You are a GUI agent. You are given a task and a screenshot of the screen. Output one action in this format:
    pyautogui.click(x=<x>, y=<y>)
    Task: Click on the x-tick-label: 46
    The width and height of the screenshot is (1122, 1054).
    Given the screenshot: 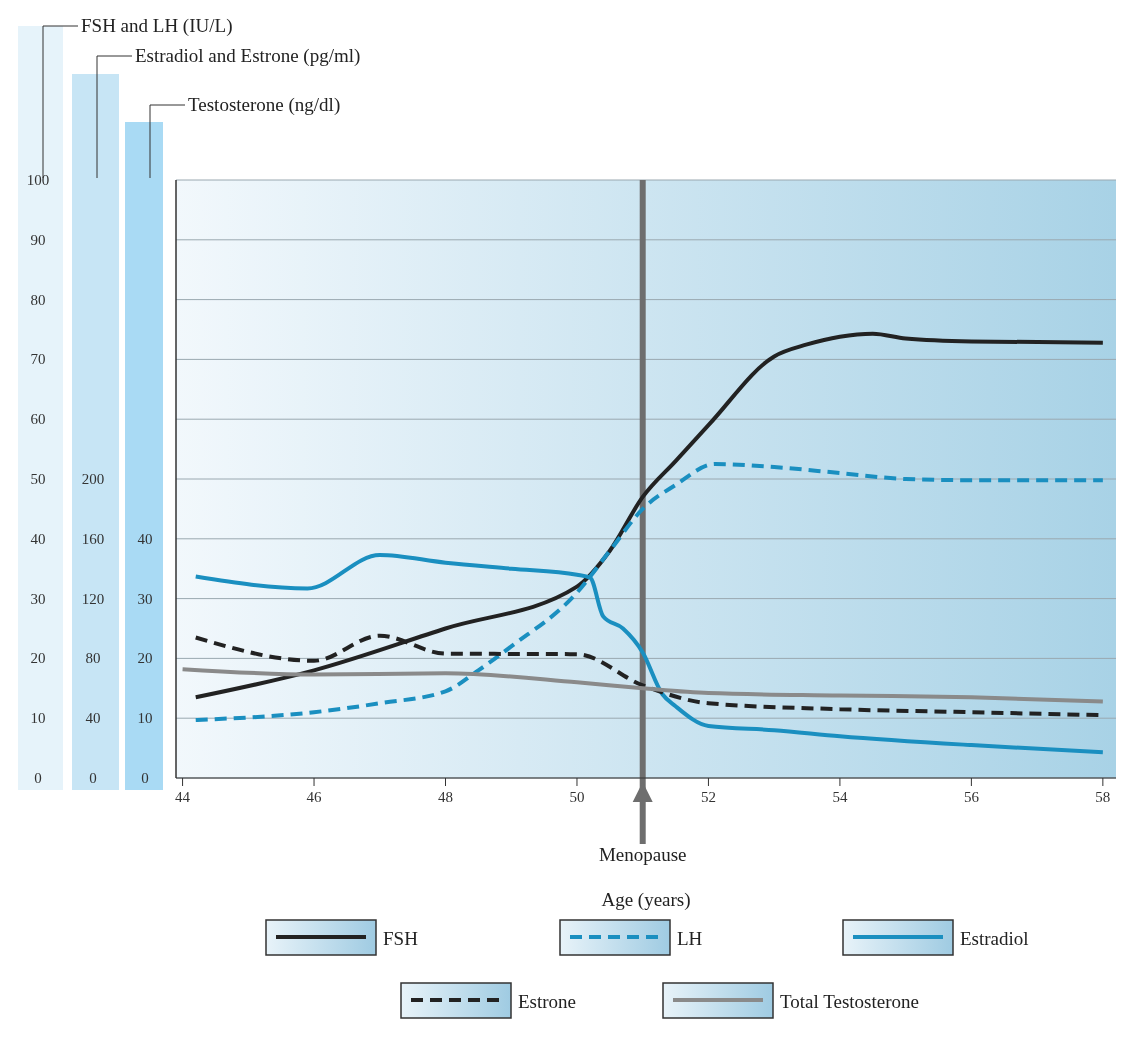 What is the action you would take?
    pyautogui.click(x=314, y=797)
    